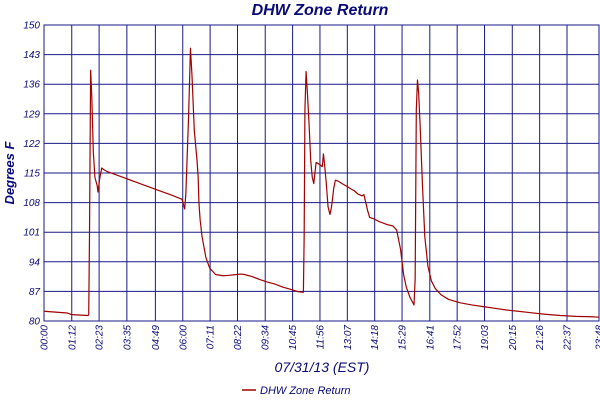  Describe the element at coordinates (31, 203) in the screenshot. I see `y-tick-label: 108` at that location.